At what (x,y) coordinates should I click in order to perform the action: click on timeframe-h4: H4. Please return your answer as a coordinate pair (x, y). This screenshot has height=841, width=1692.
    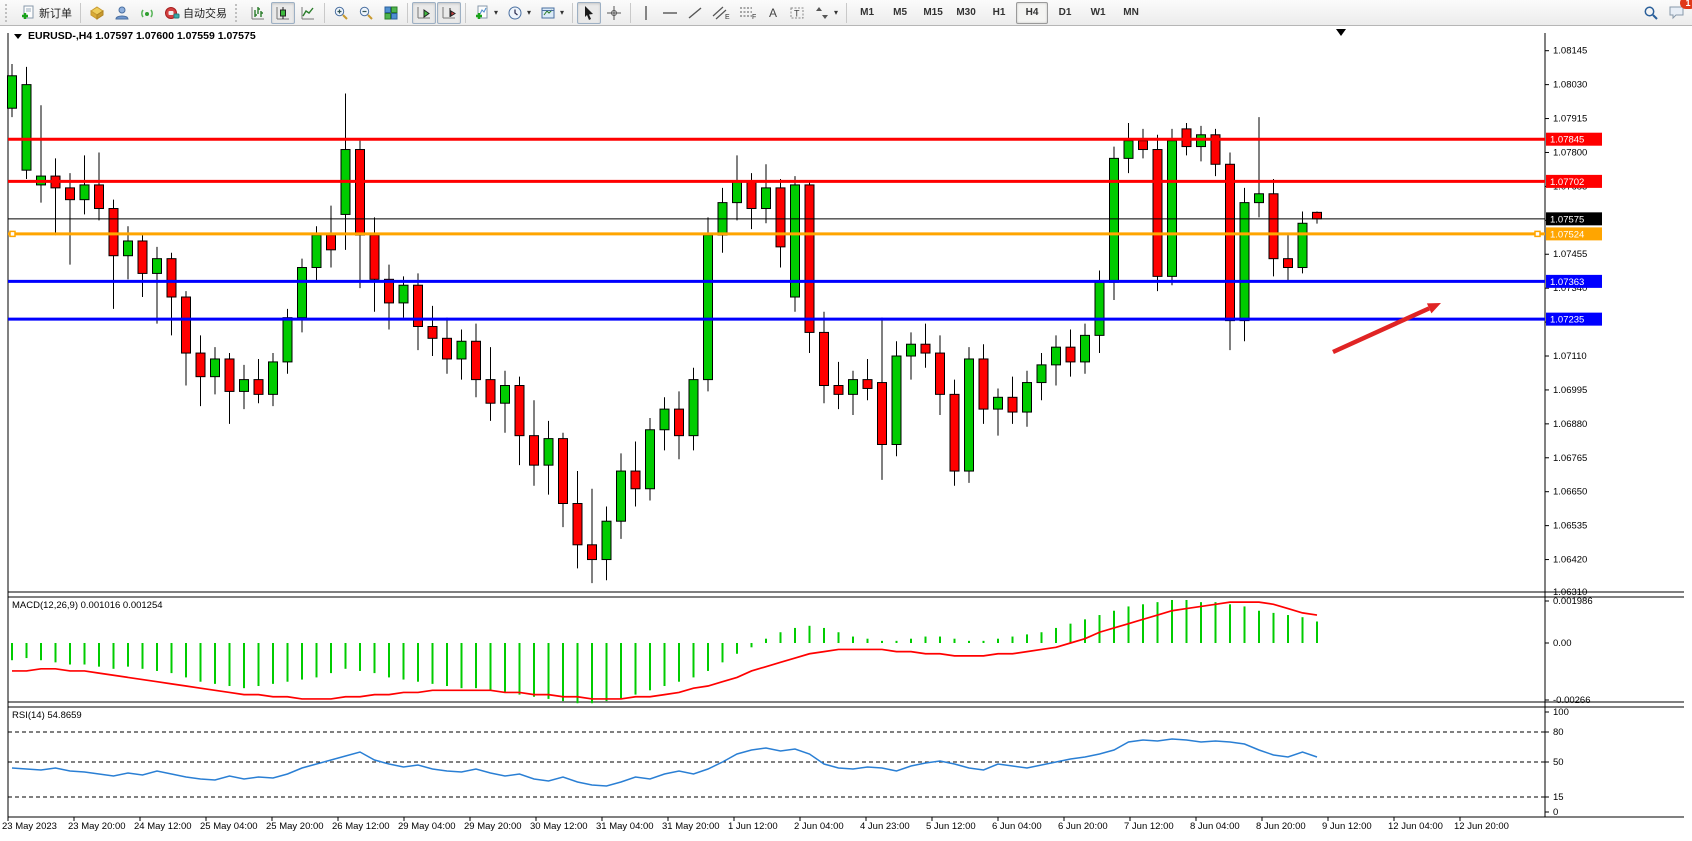
    Looking at the image, I should click on (1032, 12).